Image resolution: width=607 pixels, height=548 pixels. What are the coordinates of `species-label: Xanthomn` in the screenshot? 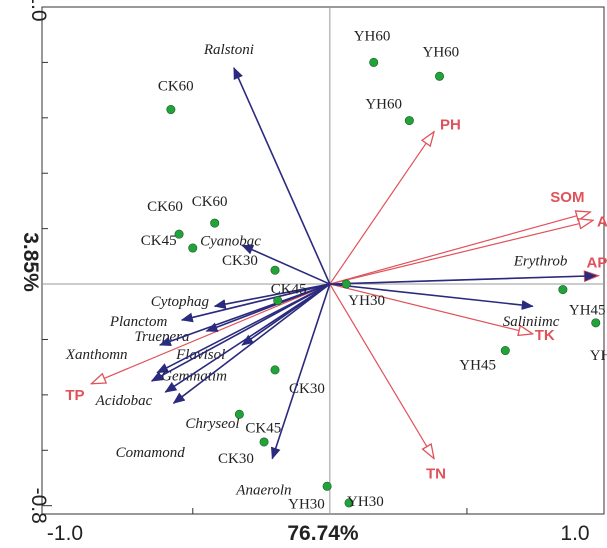 It's located at (96, 355).